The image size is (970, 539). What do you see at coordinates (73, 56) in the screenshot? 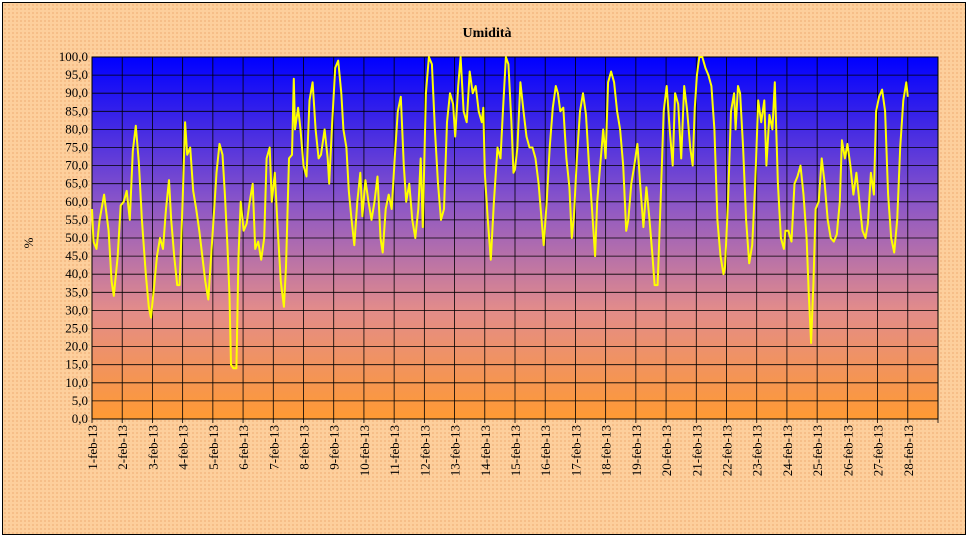
I see `y-tick-label: 100,0` at bounding box center [73, 56].